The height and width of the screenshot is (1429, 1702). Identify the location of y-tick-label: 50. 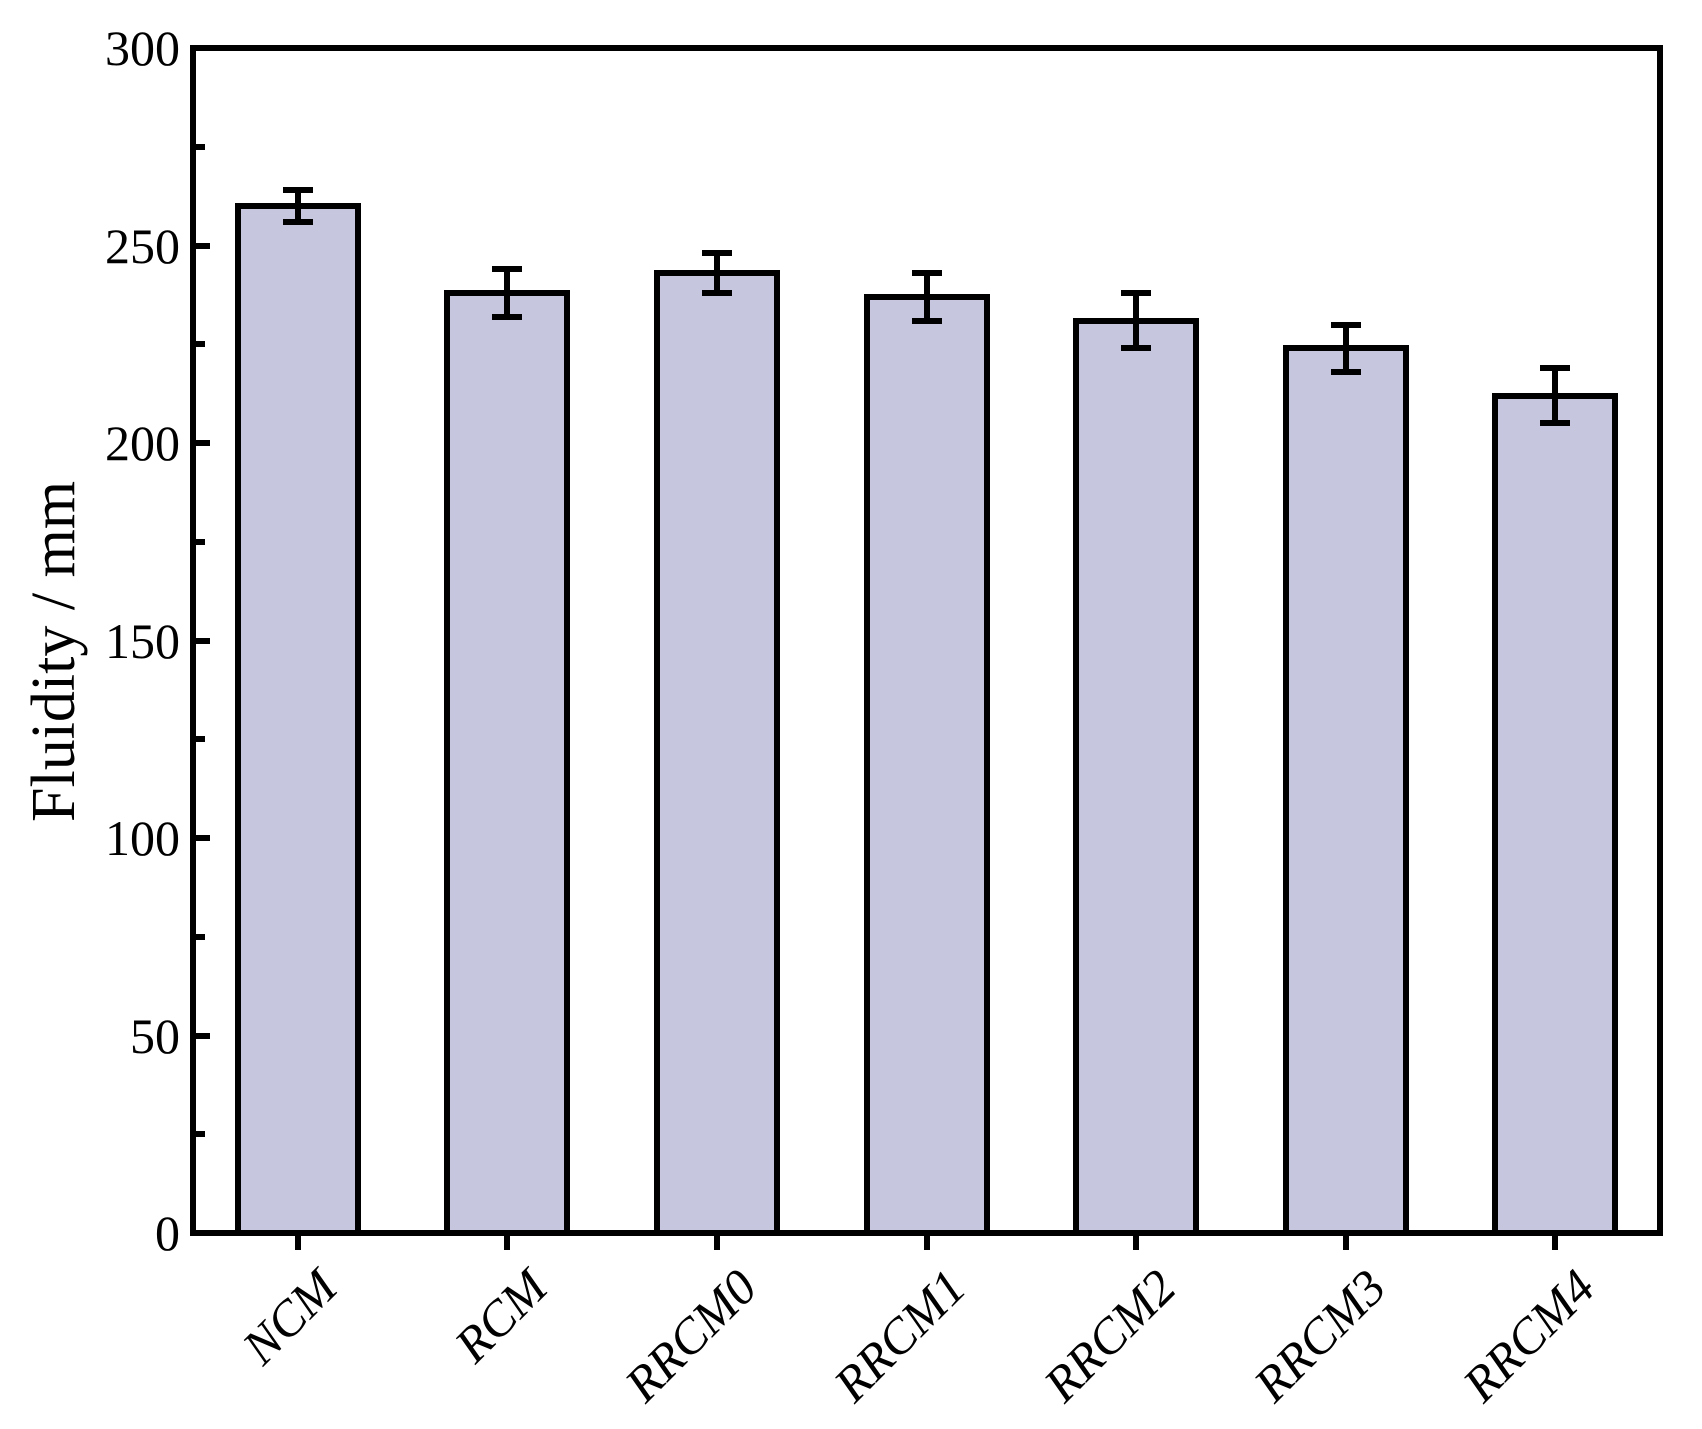
(155, 1035).